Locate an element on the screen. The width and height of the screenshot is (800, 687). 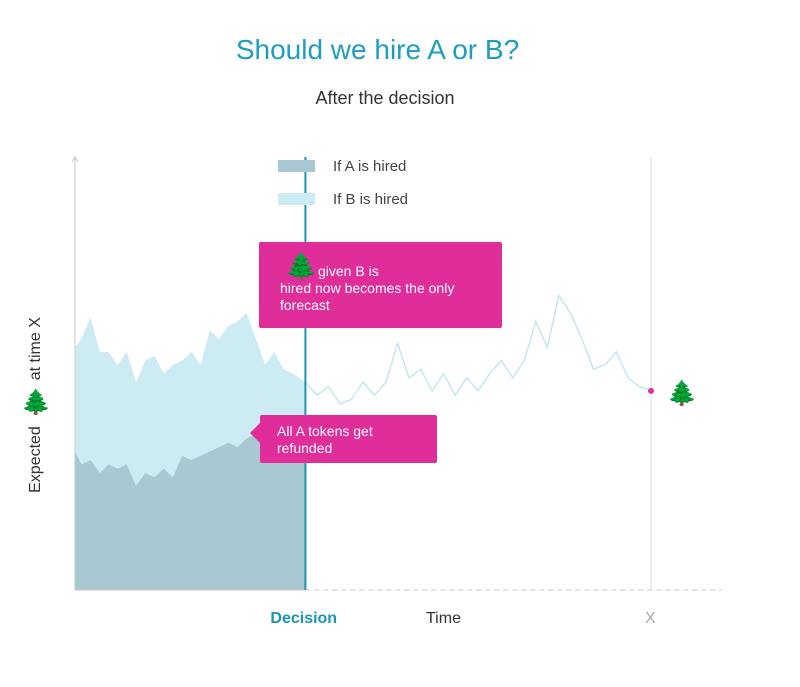
series-b-line is located at coordinates (478, 349).